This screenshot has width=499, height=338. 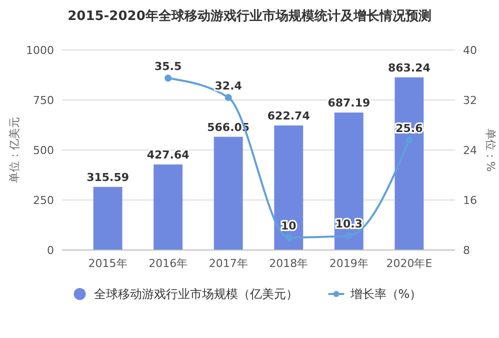 I want to click on data-label: 10.3, so click(x=348, y=224).